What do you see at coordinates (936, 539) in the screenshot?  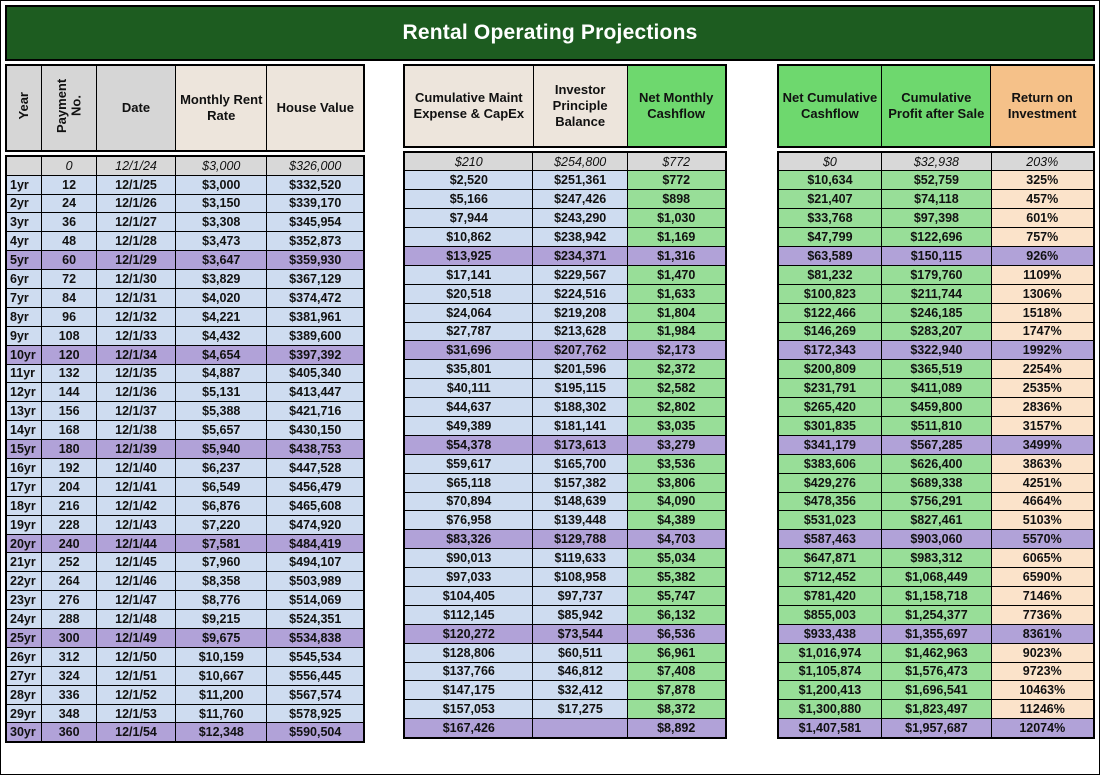 I see `cell-profit: $903,060` at bounding box center [936, 539].